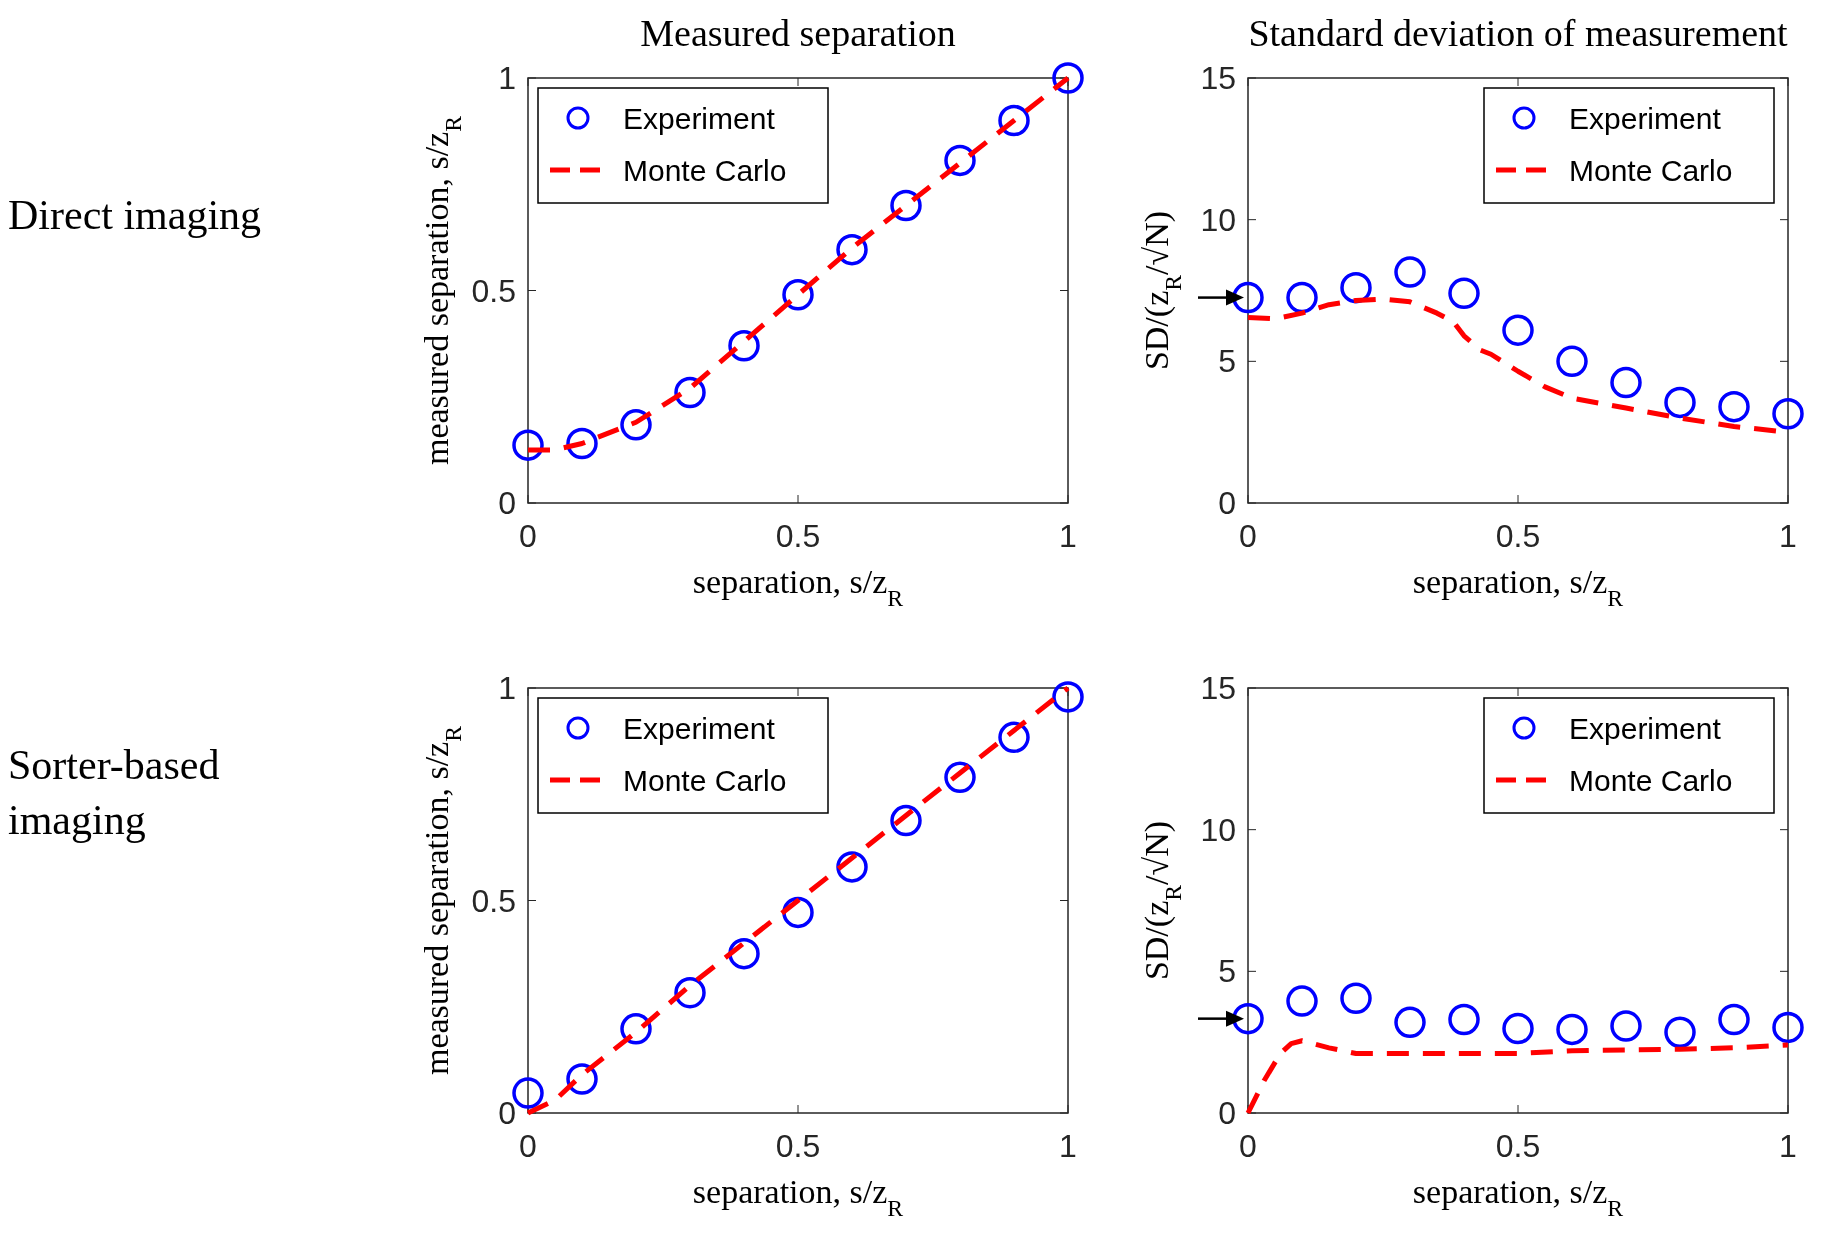 The image size is (1825, 1233). What do you see at coordinates (114, 793) in the screenshot?
I see `text: Sorter-based imaging` at bounding box center [114, 793].